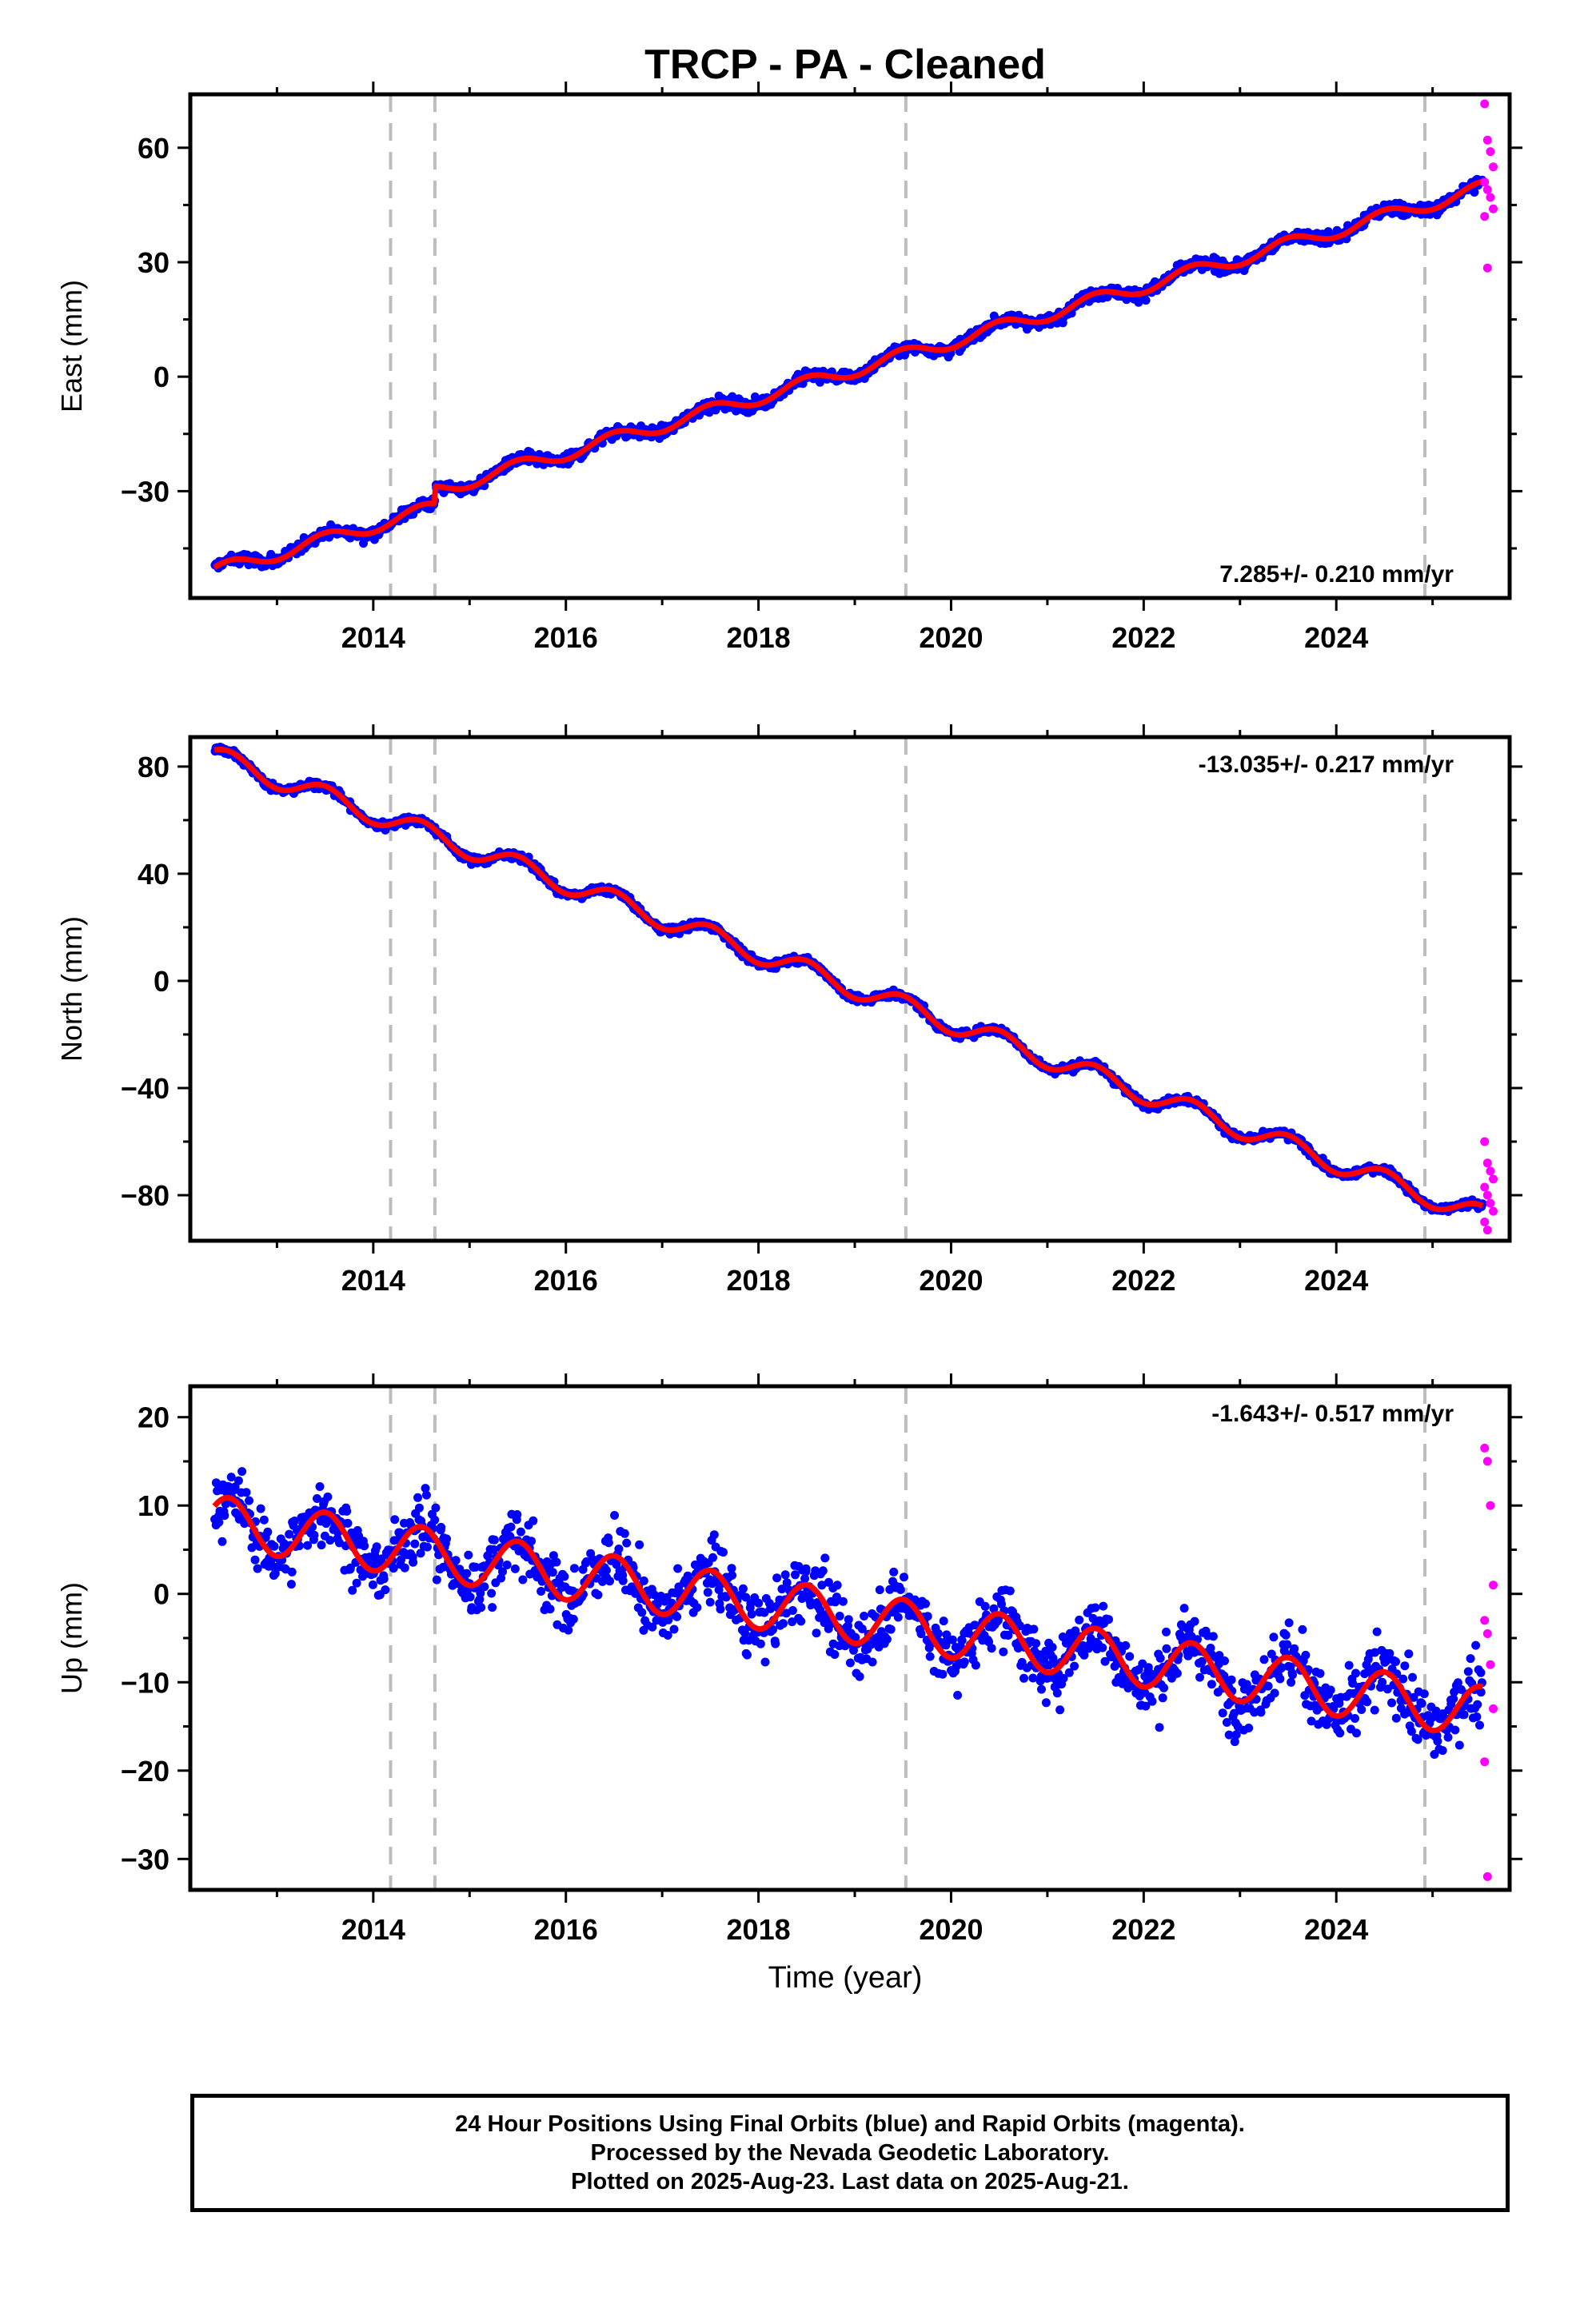 Image resolution: width=1580 pixels, height=2324 pixels. I want to click on x-tick-label: 2024, so click(1336, 637).